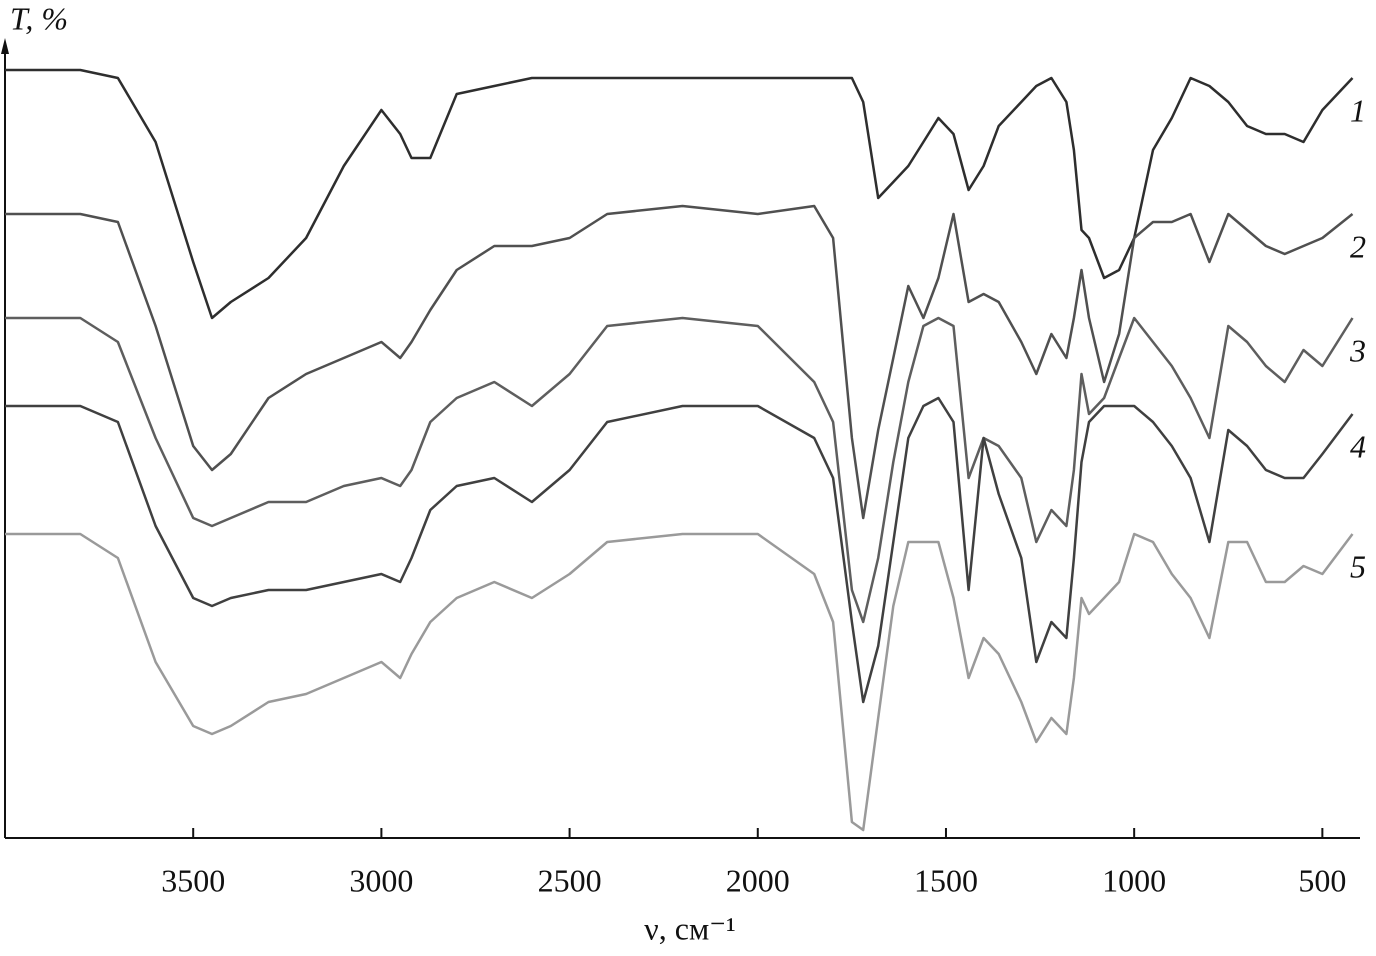 This screenshot has width=1376, height=956. I want to click on y-axis-arrow, so click(5, 46).